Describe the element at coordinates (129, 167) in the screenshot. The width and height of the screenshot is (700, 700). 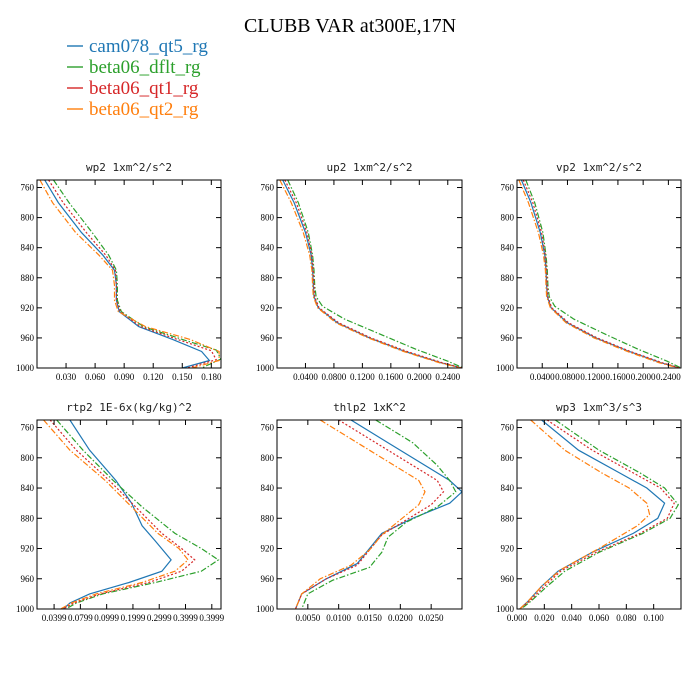
I see `panel-title: wp2 1xm^2/s^2` at that location.